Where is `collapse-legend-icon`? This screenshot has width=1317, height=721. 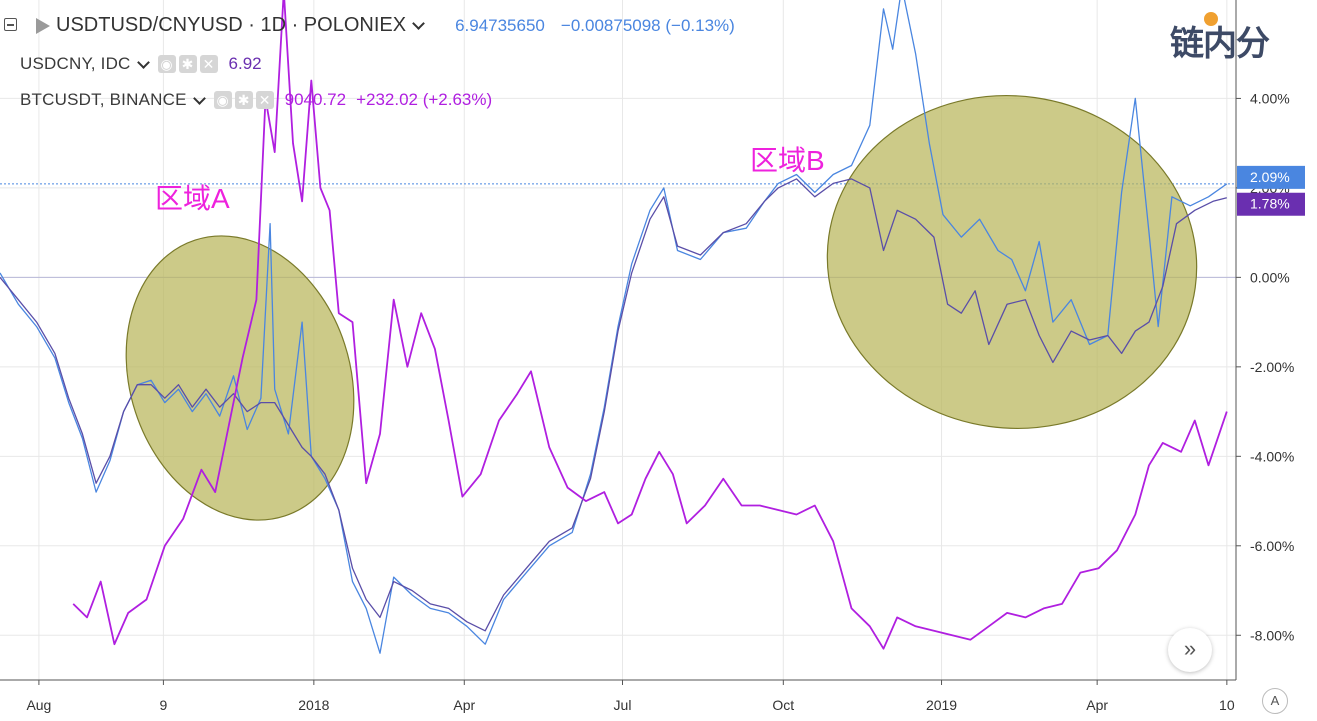 collapse-legend-icon is located at coordinates (10, 24).